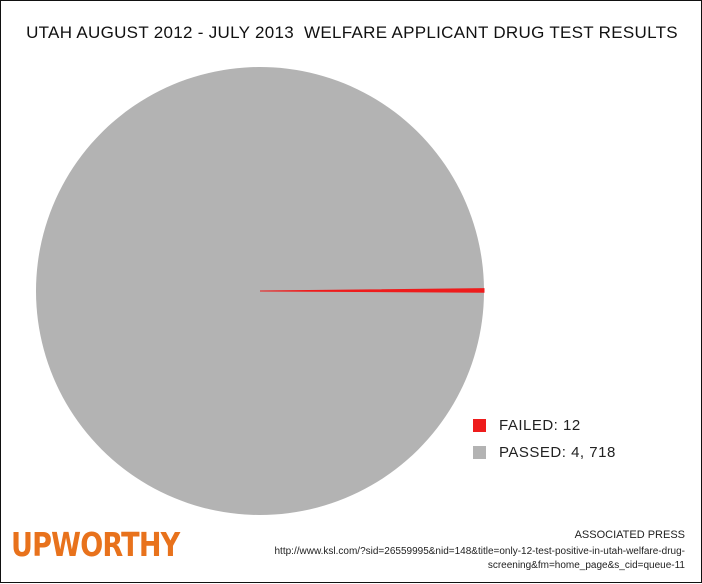  I want to click on legend-label-passed: PASSED: 4, 718, so click(557, 452).